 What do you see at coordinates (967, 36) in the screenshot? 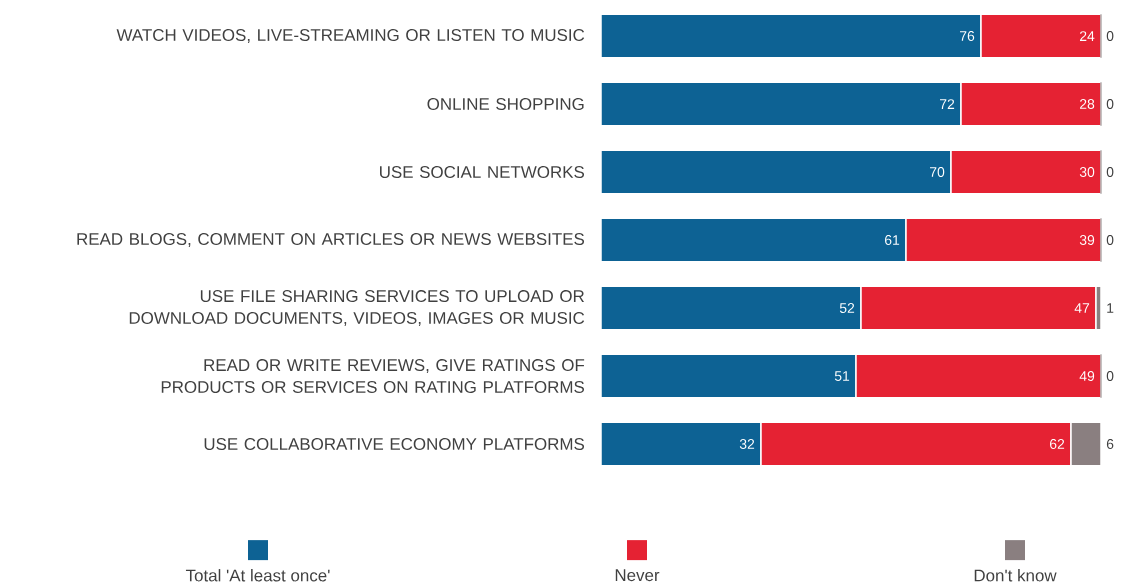
I see `data-label: 76` at bounding box center [967, 36].